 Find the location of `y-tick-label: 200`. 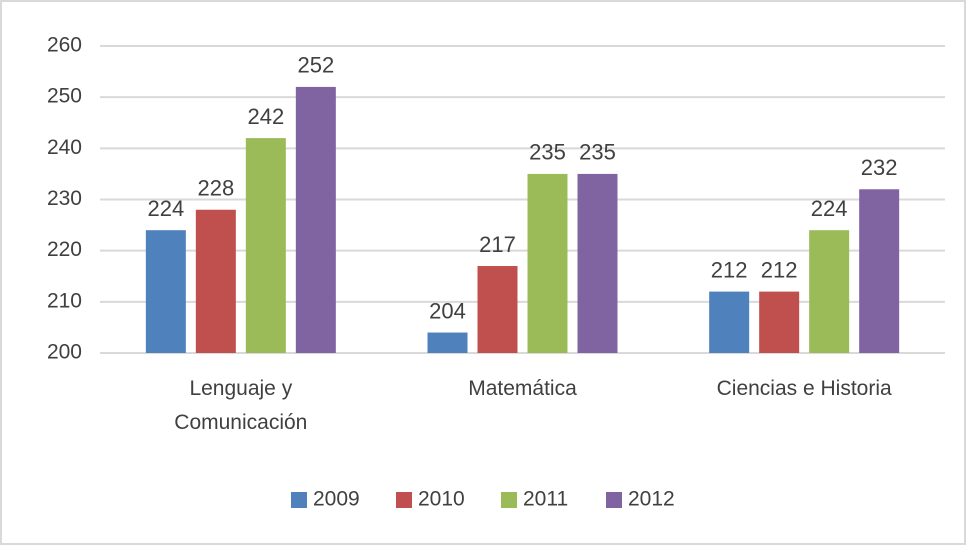

y-tick-label: 200 is located at coordinates (64, 352).